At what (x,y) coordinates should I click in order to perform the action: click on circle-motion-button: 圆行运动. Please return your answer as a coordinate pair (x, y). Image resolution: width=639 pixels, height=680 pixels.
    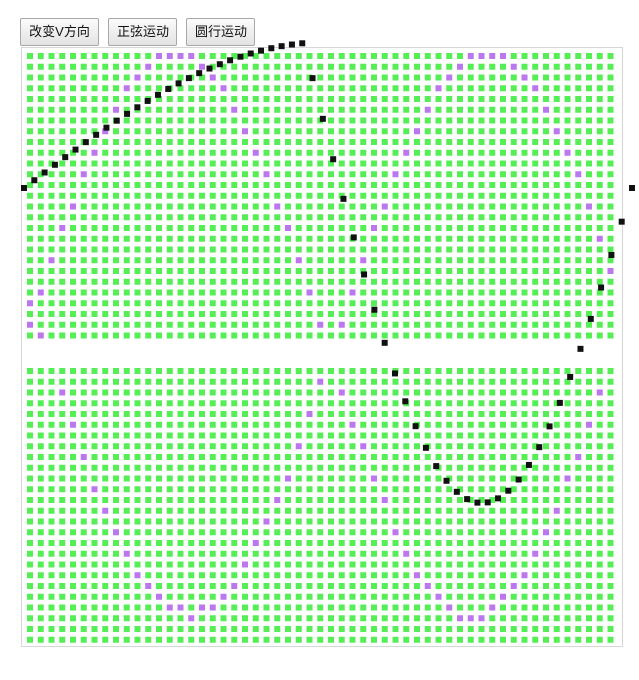
    Looking at the image, I should click on (220, 32).